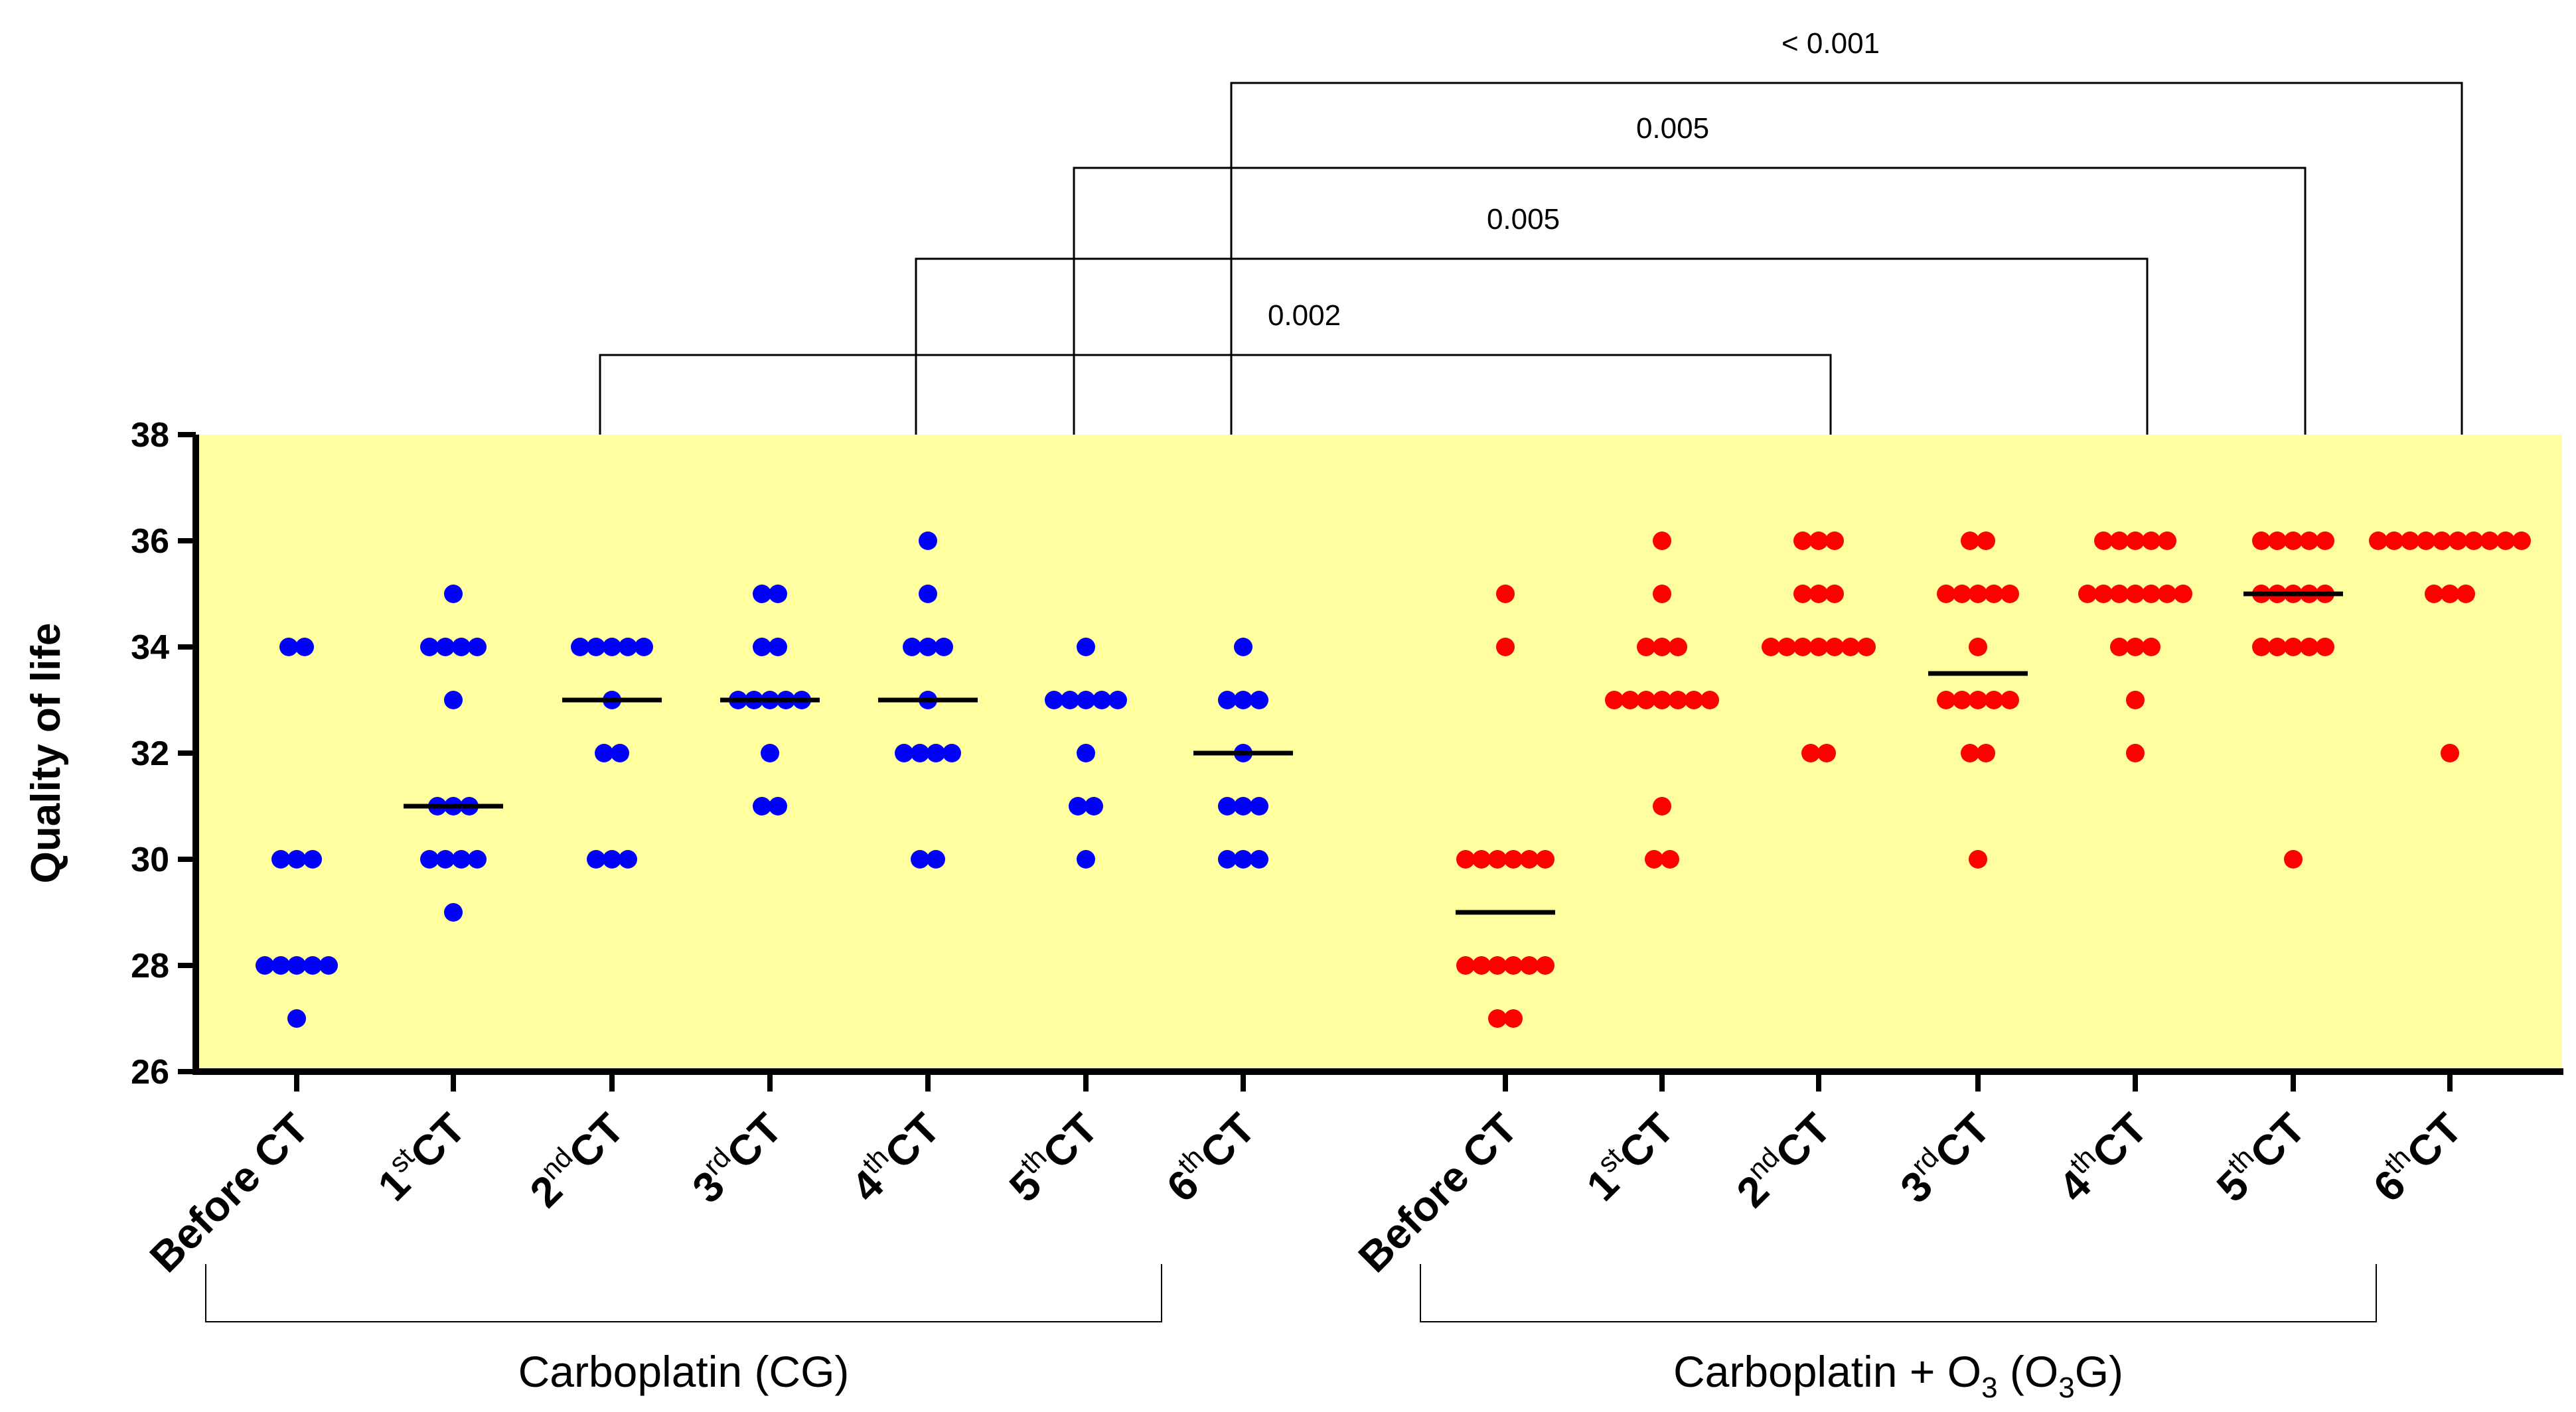 This screenshot has height=1412, width=2576. Describe the element at coordinates (150, 860) in the screenshot. I see `y-tick-label: 30` at that location.